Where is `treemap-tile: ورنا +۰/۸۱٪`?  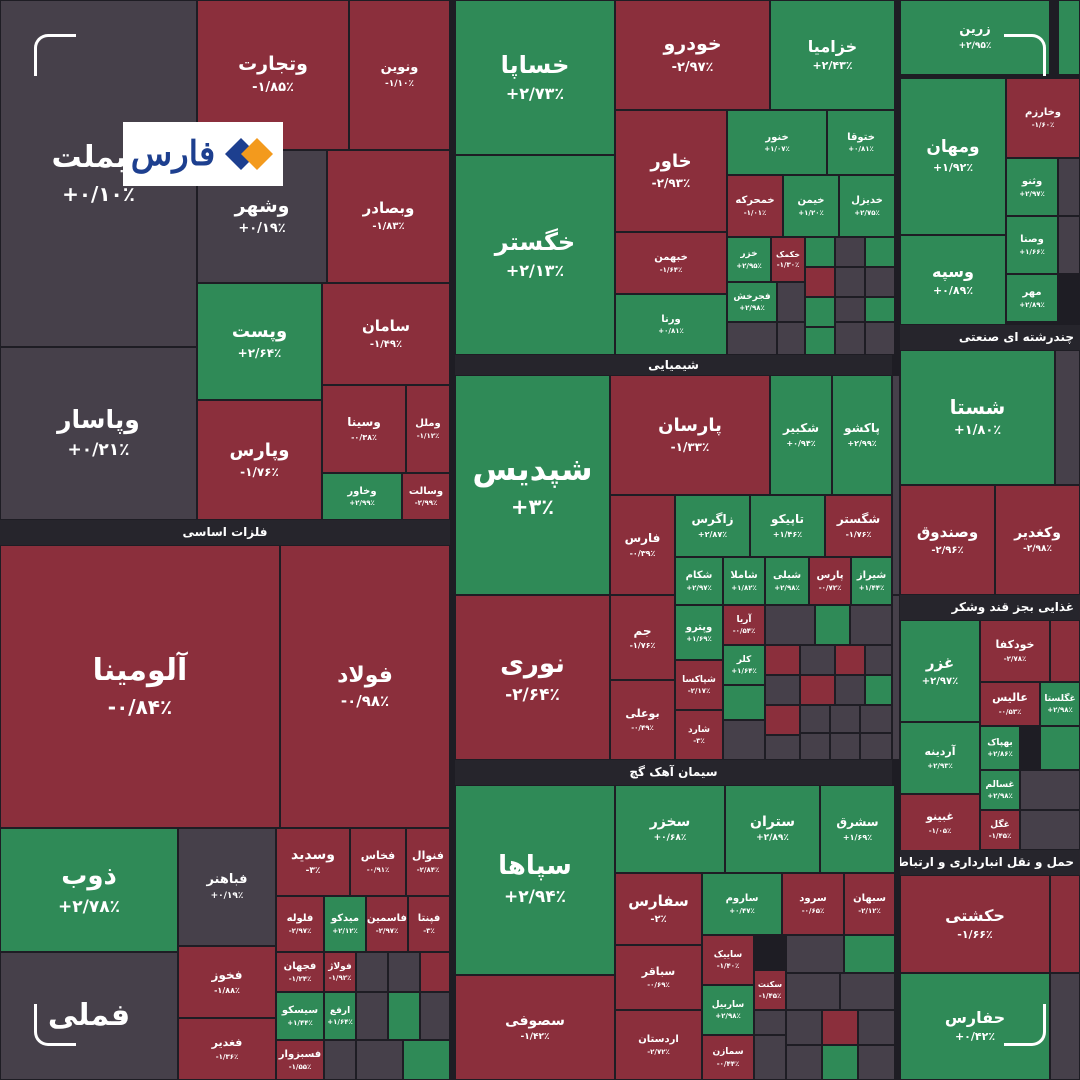
treemap-tile: ورنا +۰/۸۱٪ is located at coordinates (671, 324).